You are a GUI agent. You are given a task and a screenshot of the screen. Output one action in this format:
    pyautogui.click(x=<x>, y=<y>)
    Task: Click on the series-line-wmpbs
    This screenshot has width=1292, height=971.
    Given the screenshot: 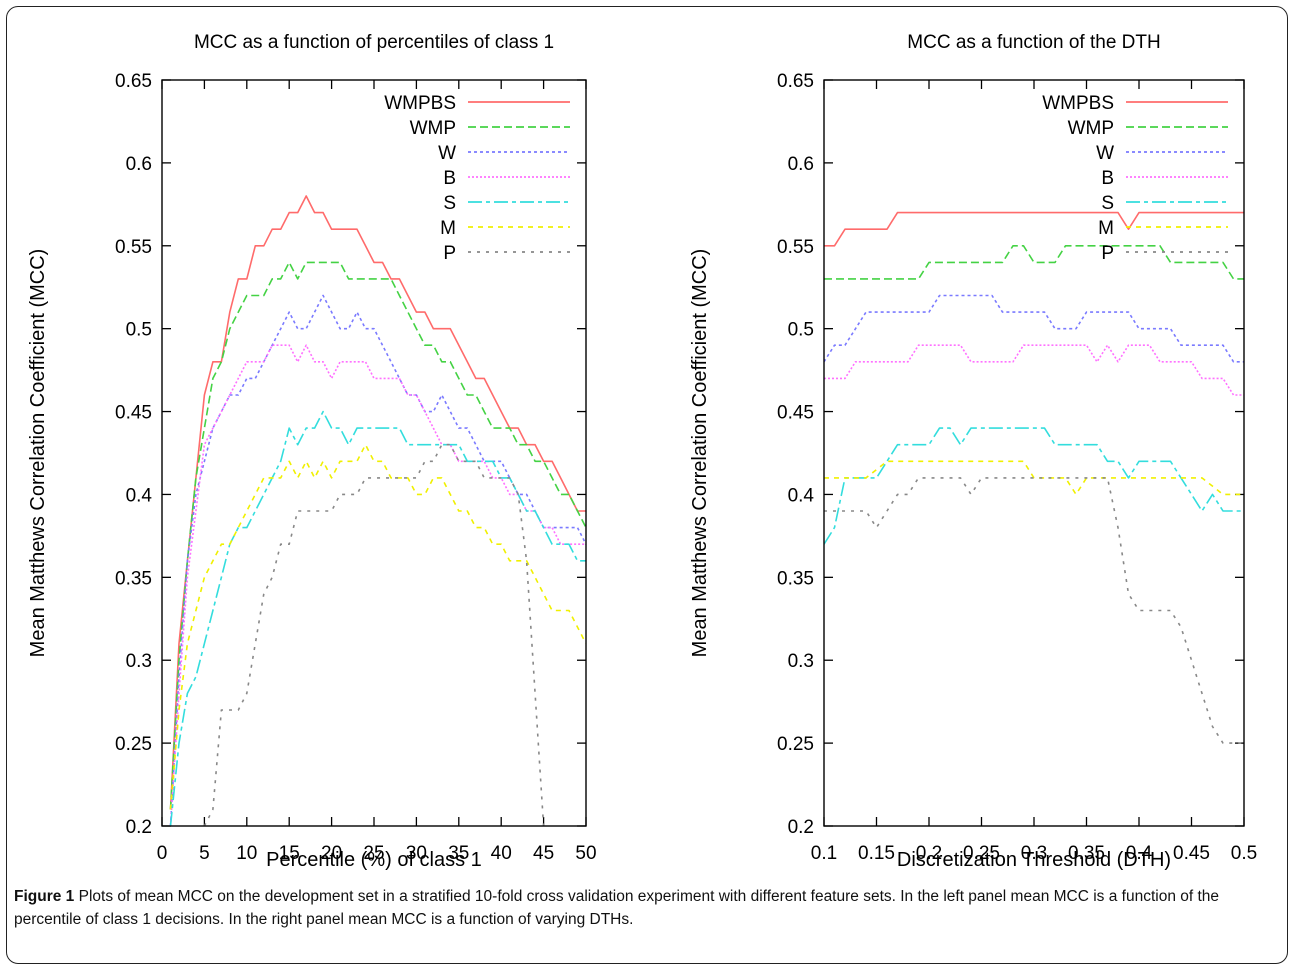 What is the action you would take?
    pyautogui.click(x=1034, y=229)
    